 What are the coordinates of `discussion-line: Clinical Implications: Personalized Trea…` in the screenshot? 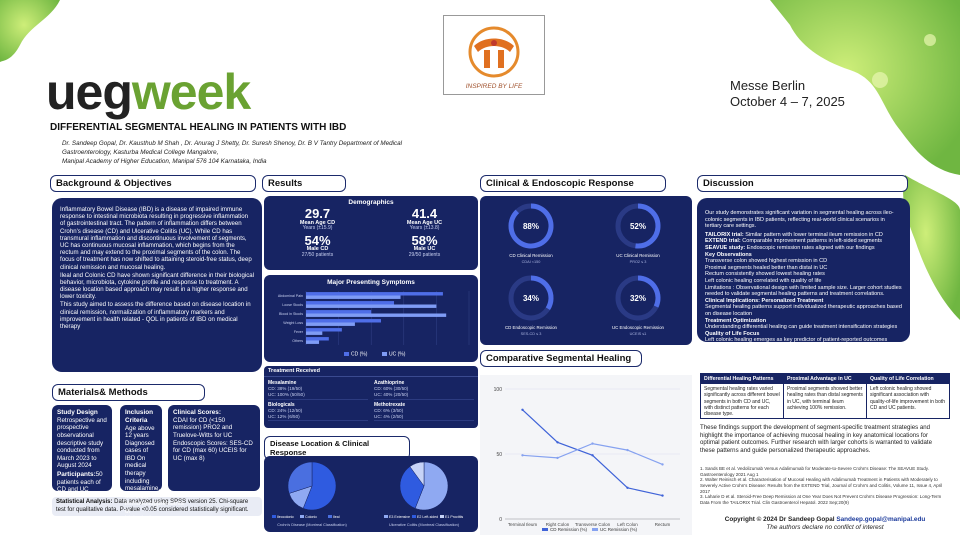 It's located at (803, 301).